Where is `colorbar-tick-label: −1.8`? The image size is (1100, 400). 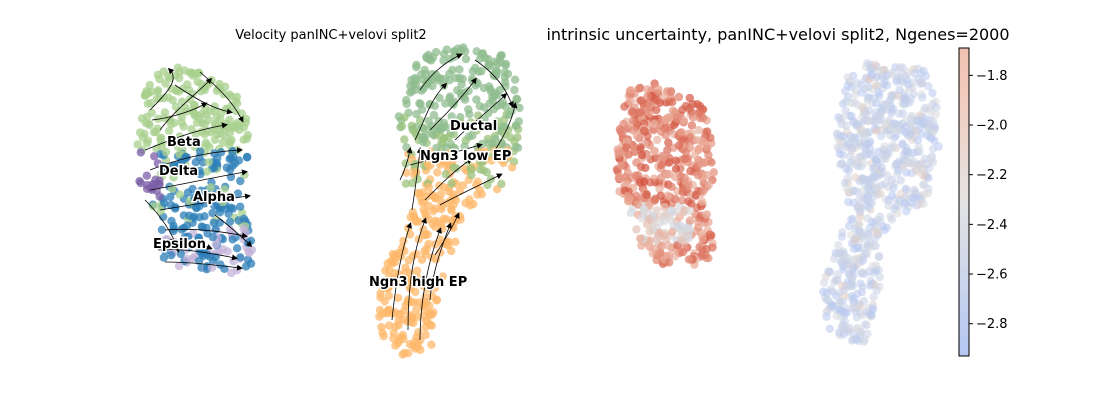 colorbar-tick-label: −1.8 is located at coordinates (992, 76).